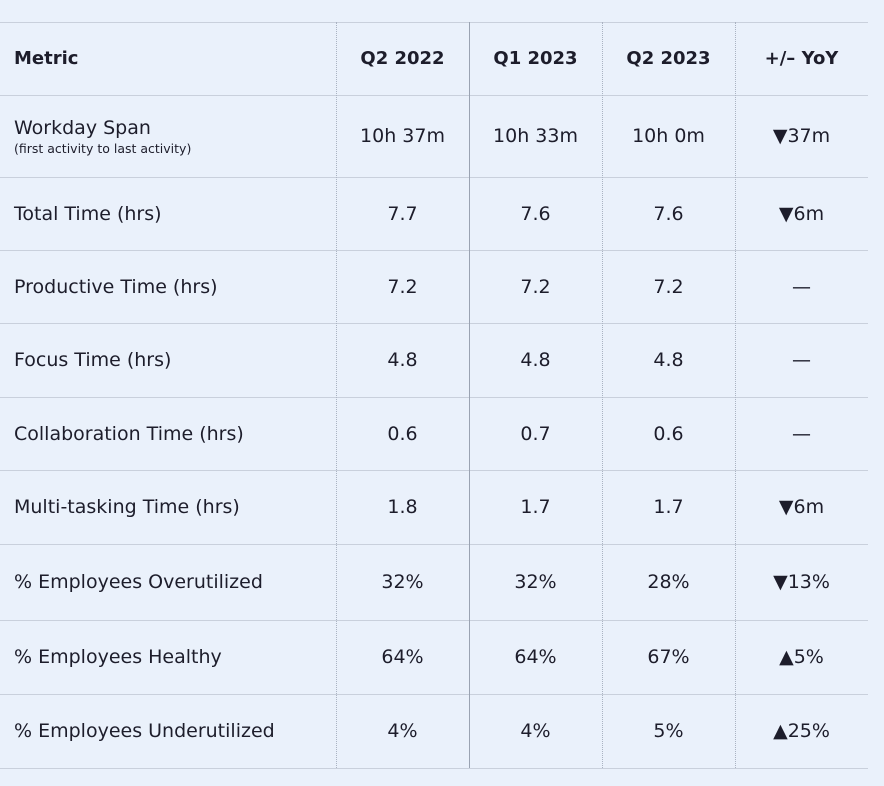 The height and width of the screenshot is (786, 884). I want to click on header-cell: Metric, so click(46, 58).